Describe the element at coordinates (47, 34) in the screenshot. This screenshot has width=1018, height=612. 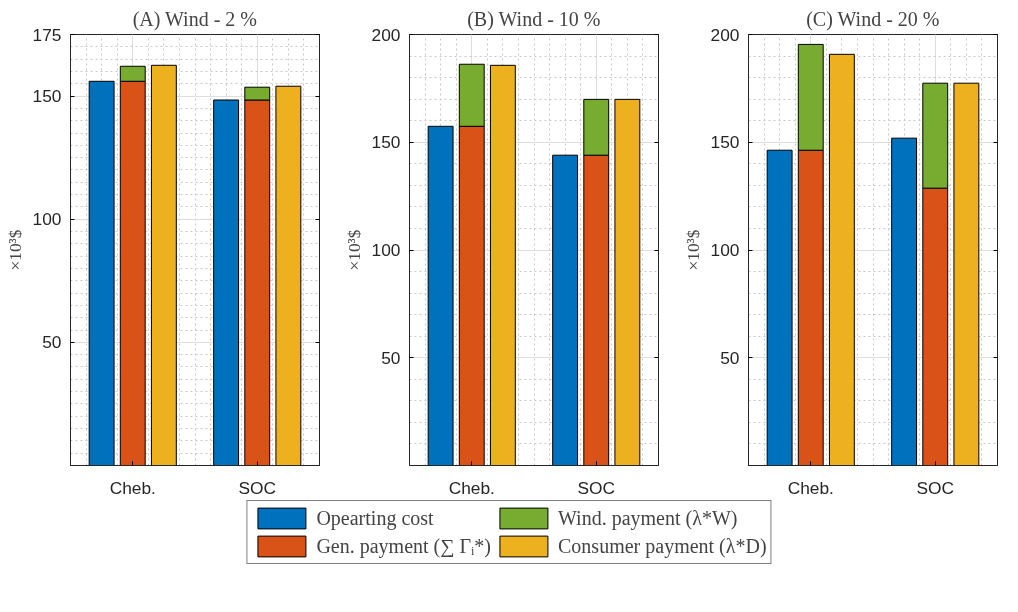
I see `y-tick-label: 175` at that location.